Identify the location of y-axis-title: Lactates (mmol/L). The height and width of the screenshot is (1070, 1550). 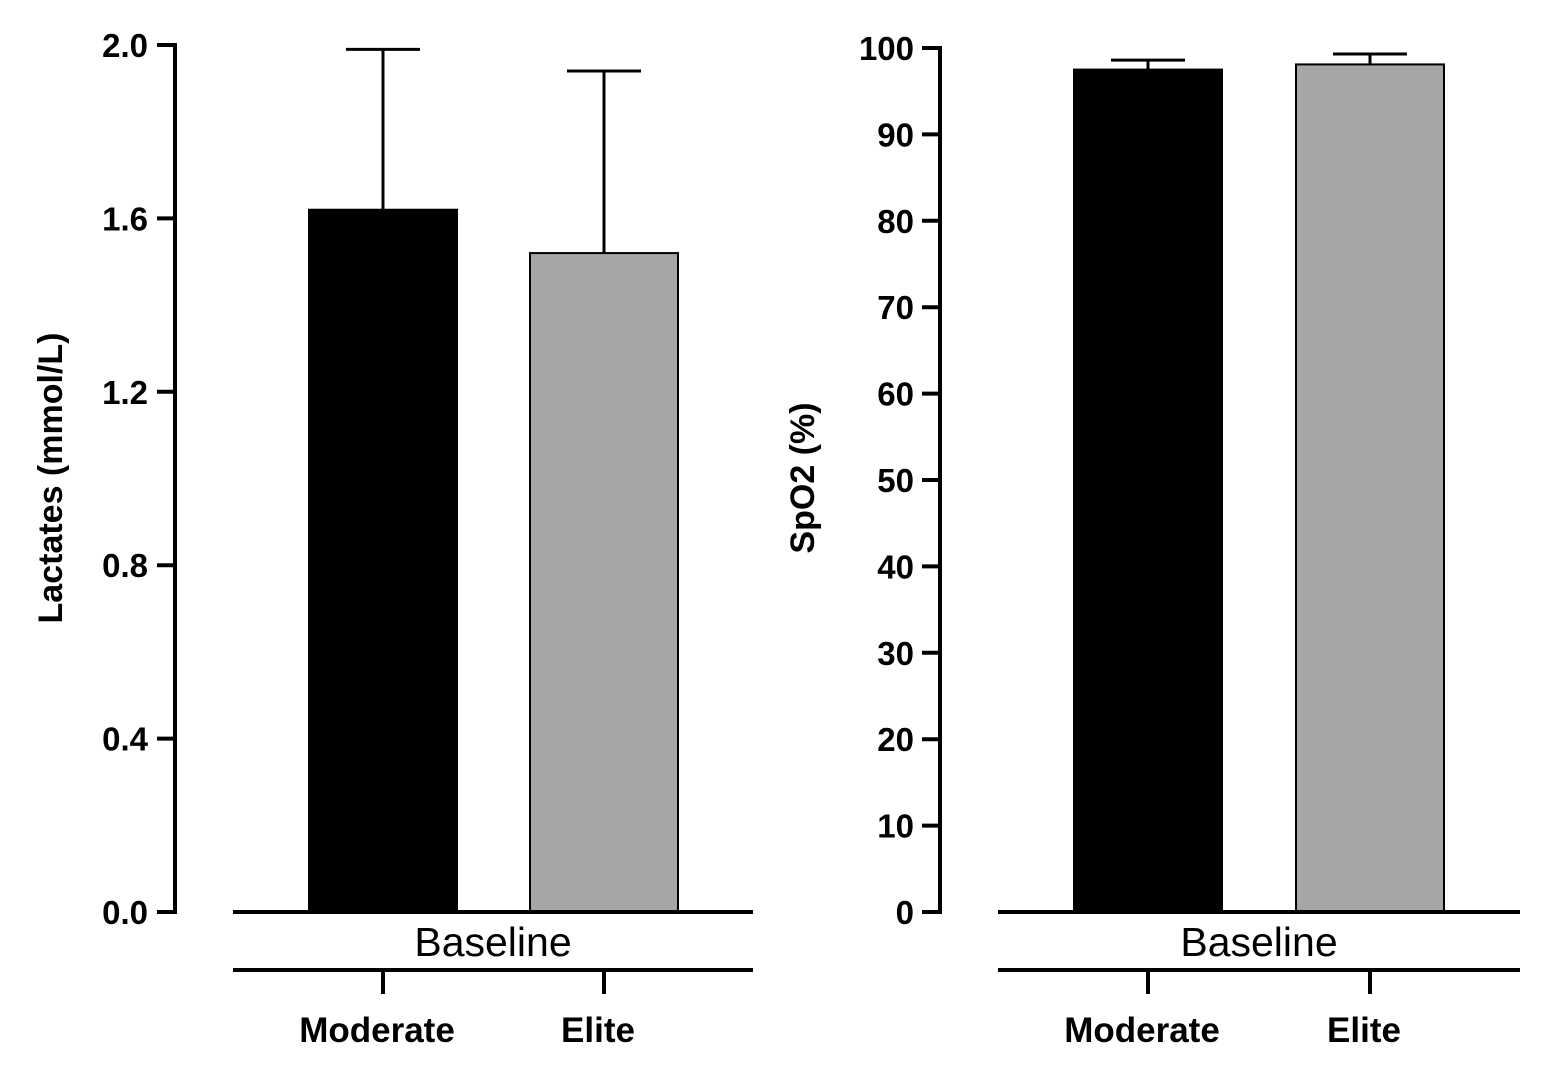
(51, 478).